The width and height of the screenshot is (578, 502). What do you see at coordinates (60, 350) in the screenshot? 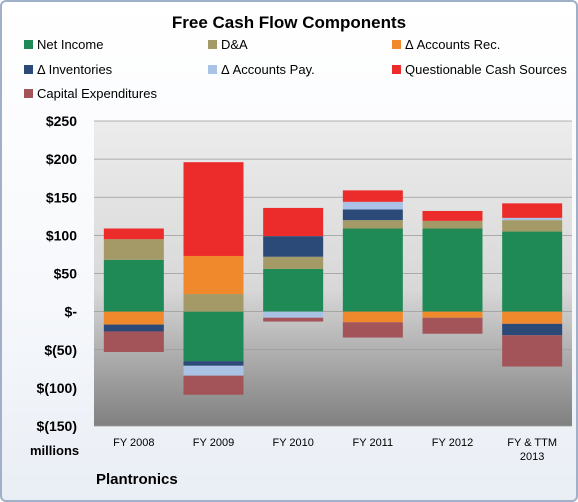
I see `y-tick-label: $(50)` at bounding box center [60, 350].